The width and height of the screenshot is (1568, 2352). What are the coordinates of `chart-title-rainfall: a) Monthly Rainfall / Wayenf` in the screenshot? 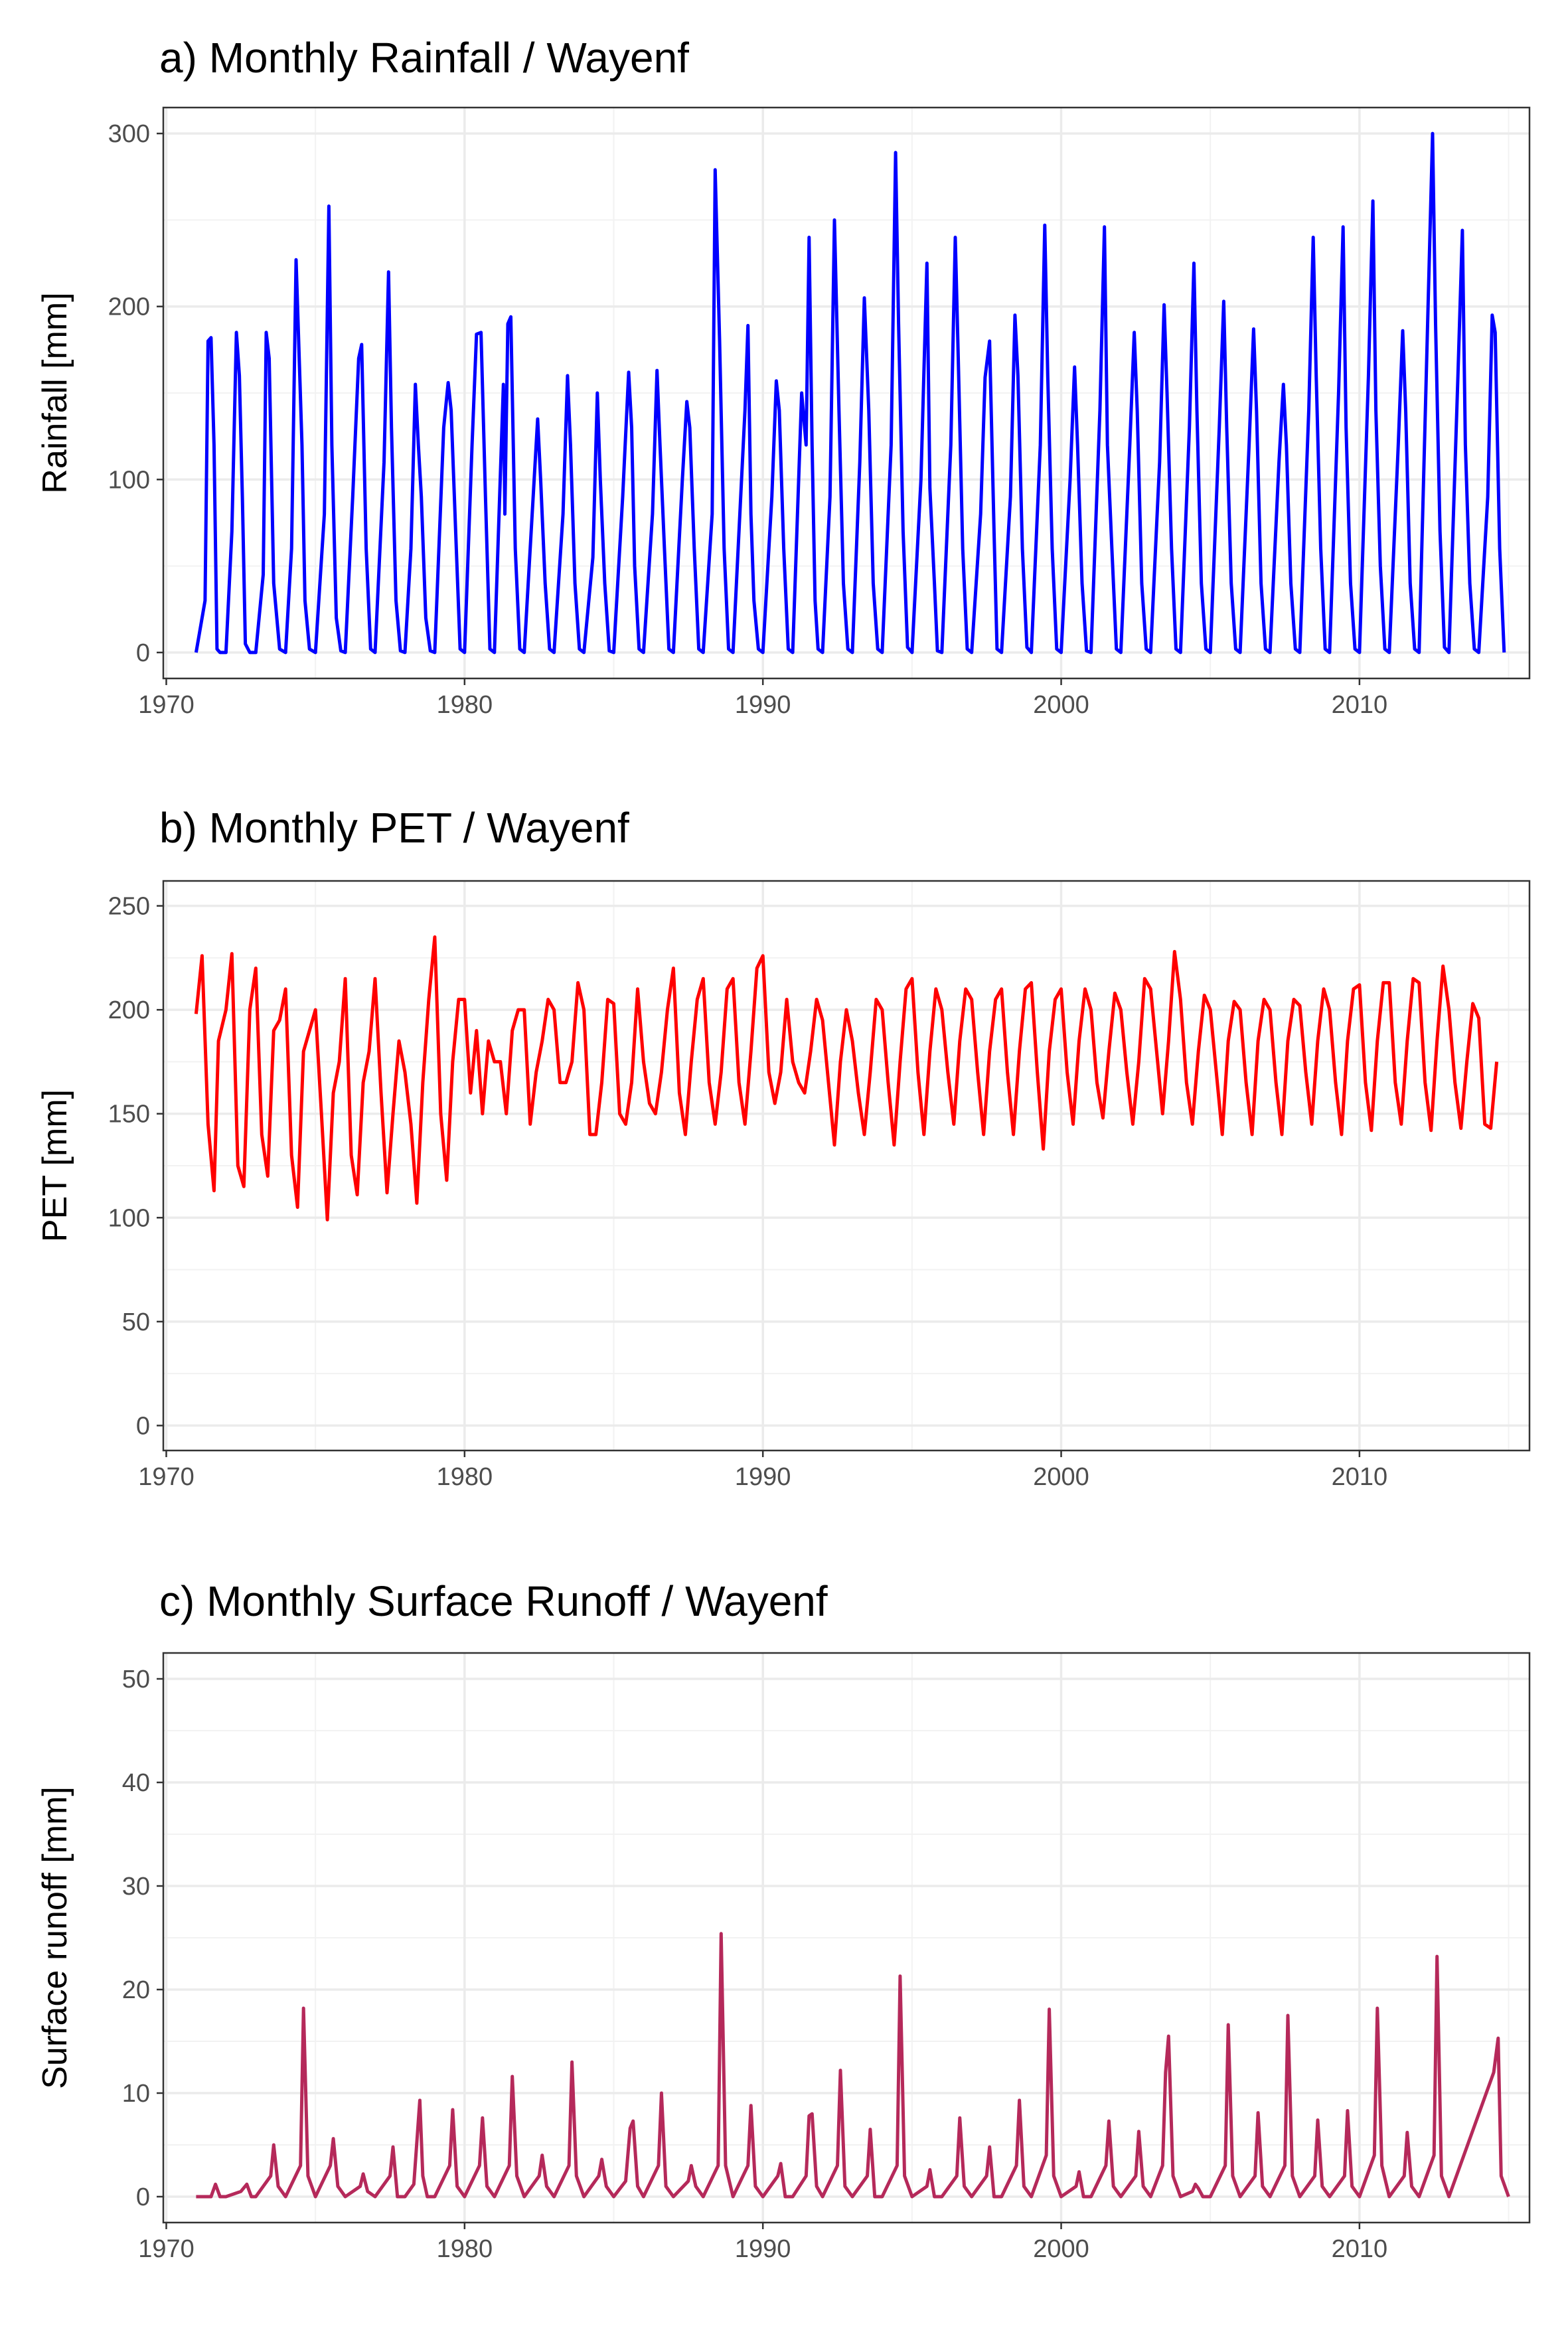 It's located at (424, 58).